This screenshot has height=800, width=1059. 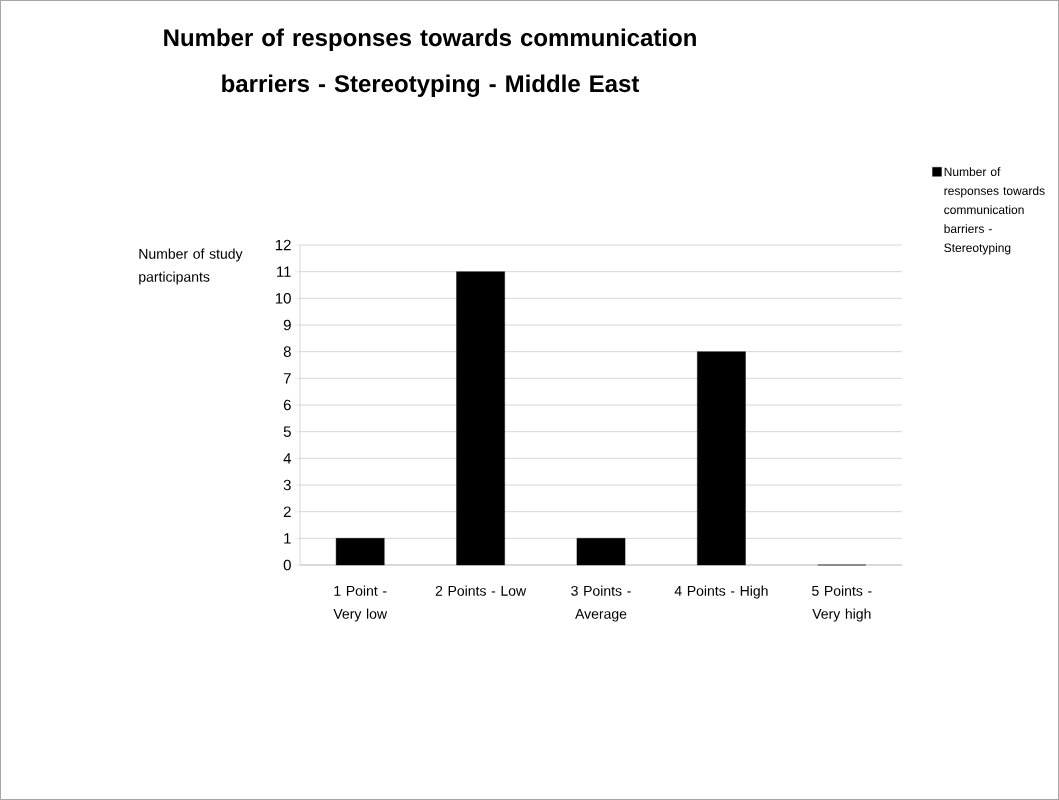 What do you see at coordinates (287, 431) in the screenshot?
I see `y-tick-label: 5` at bounding box center [287, 431].